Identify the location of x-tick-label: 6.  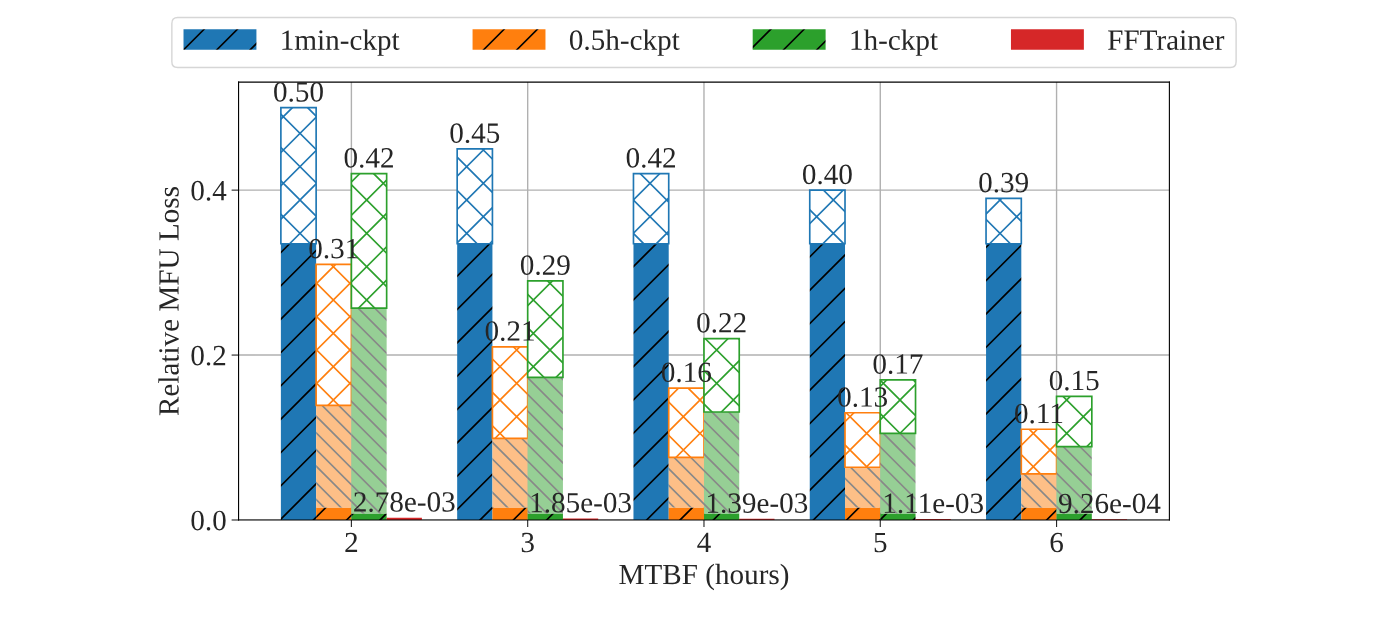
(1056, 542).